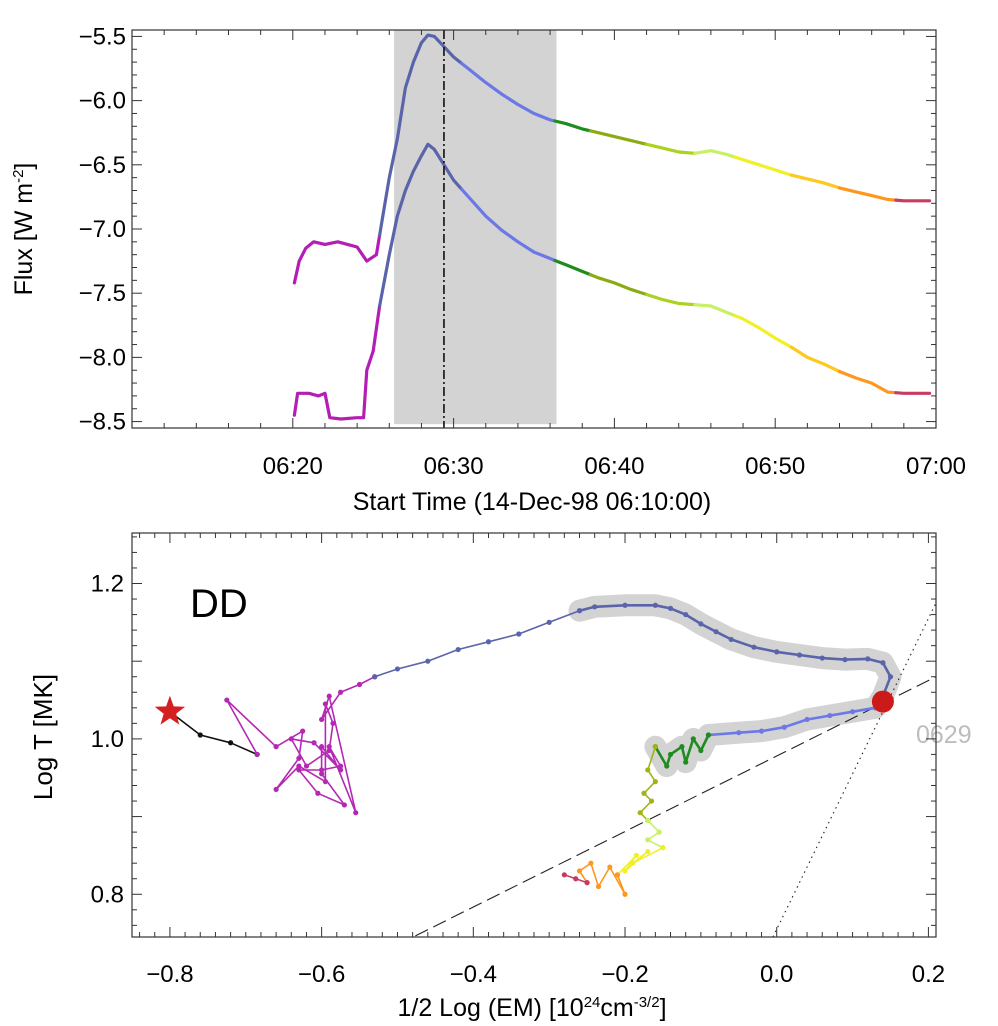  What do you see at coordinates (776, 974) in the screenshot?
I see `x-tick-label: 0.0` at bounding box center [776, 974].